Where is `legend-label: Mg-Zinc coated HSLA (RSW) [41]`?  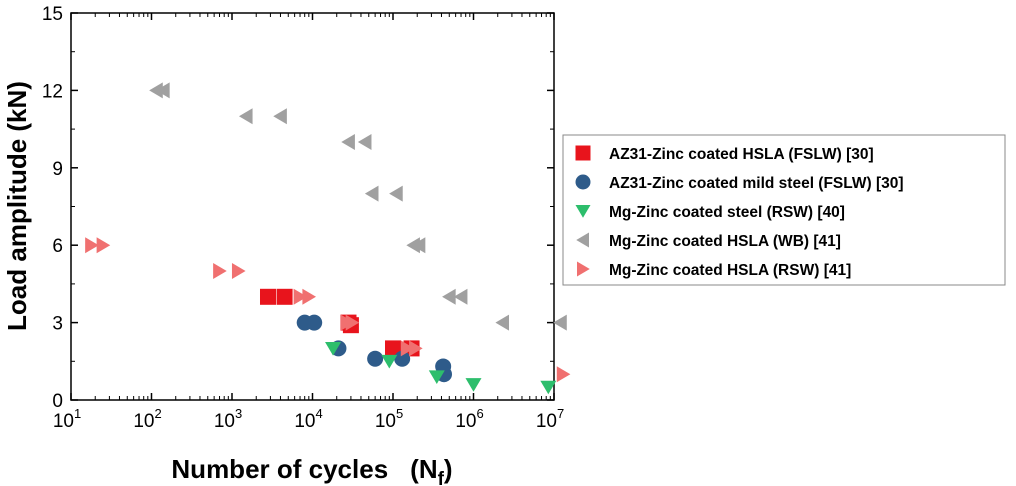 legend-label: Mg-Zinc coated HSLA (RSW) [41] is located at coordinates (730, 270).